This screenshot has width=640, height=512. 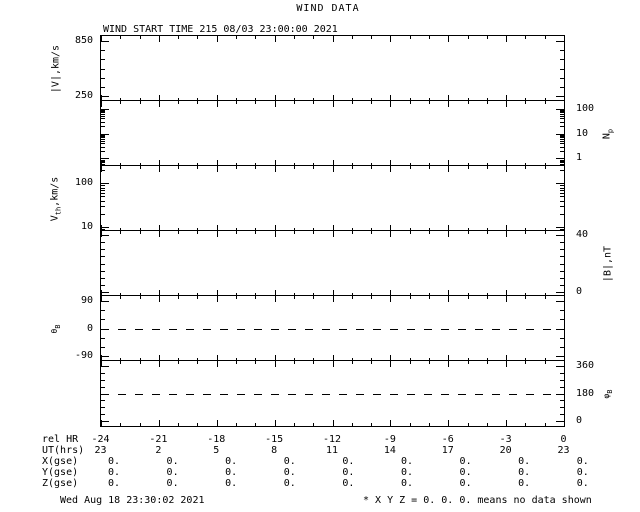 I want to click on table-row-label: X(gse), so click(x=60, y=461).